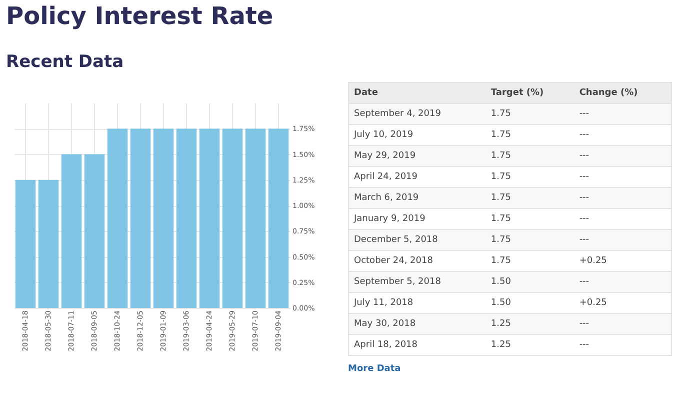 This screenshot has height=399, width=680. What do you see at coordinates (375, 369) in the screenshot?
I see `text: More Data` at bounding box center [375, 369].